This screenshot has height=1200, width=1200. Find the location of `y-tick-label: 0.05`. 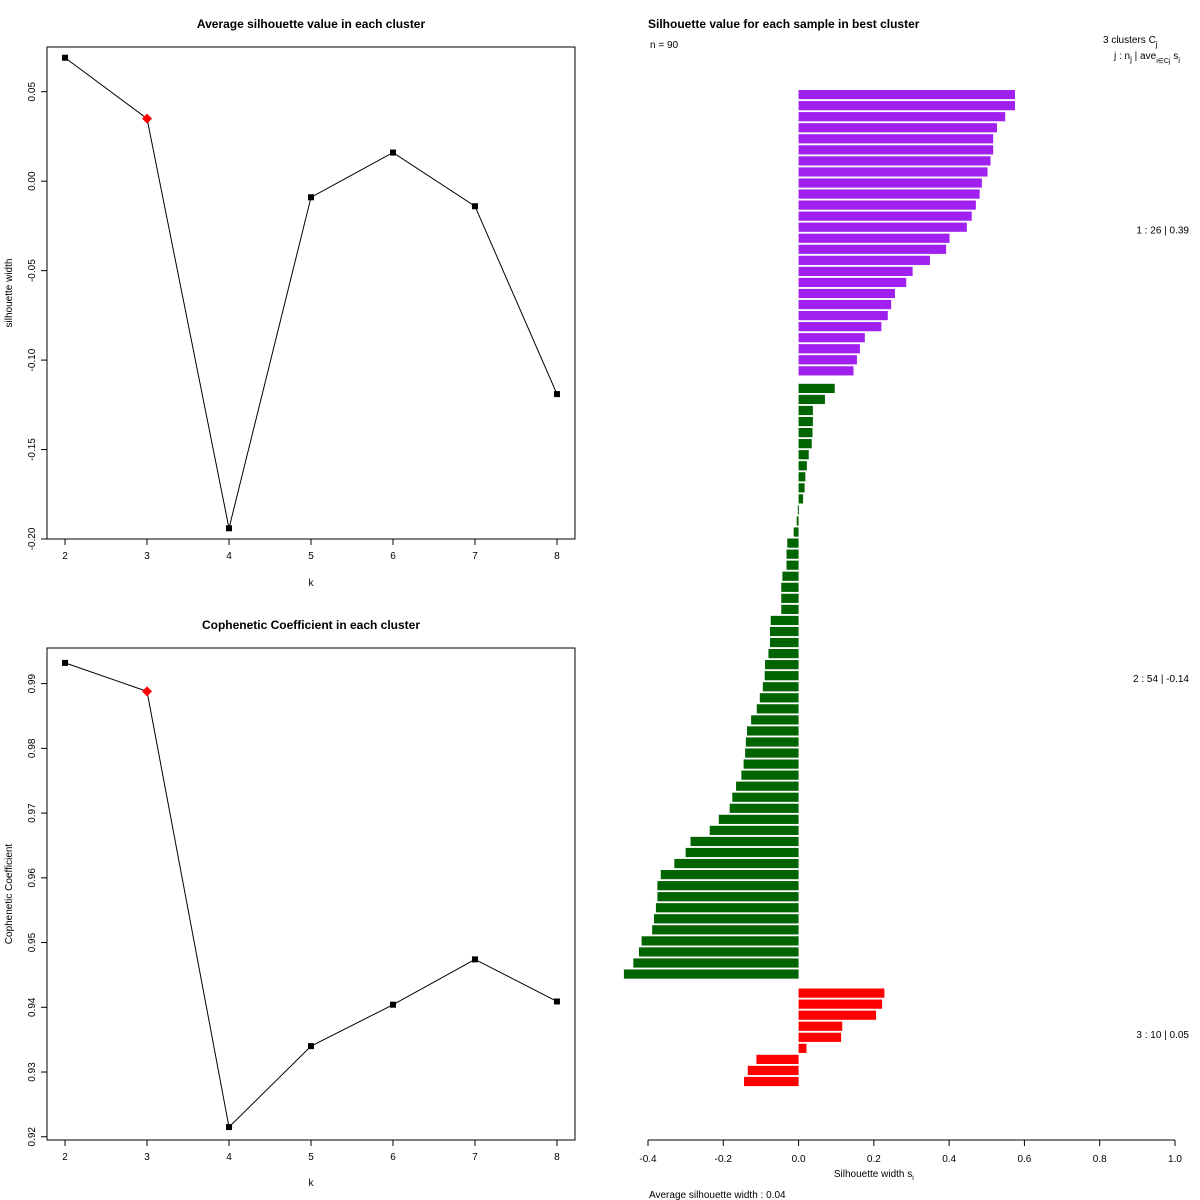

y-tick-label: 0.05 is located at coordinates (32, 92).